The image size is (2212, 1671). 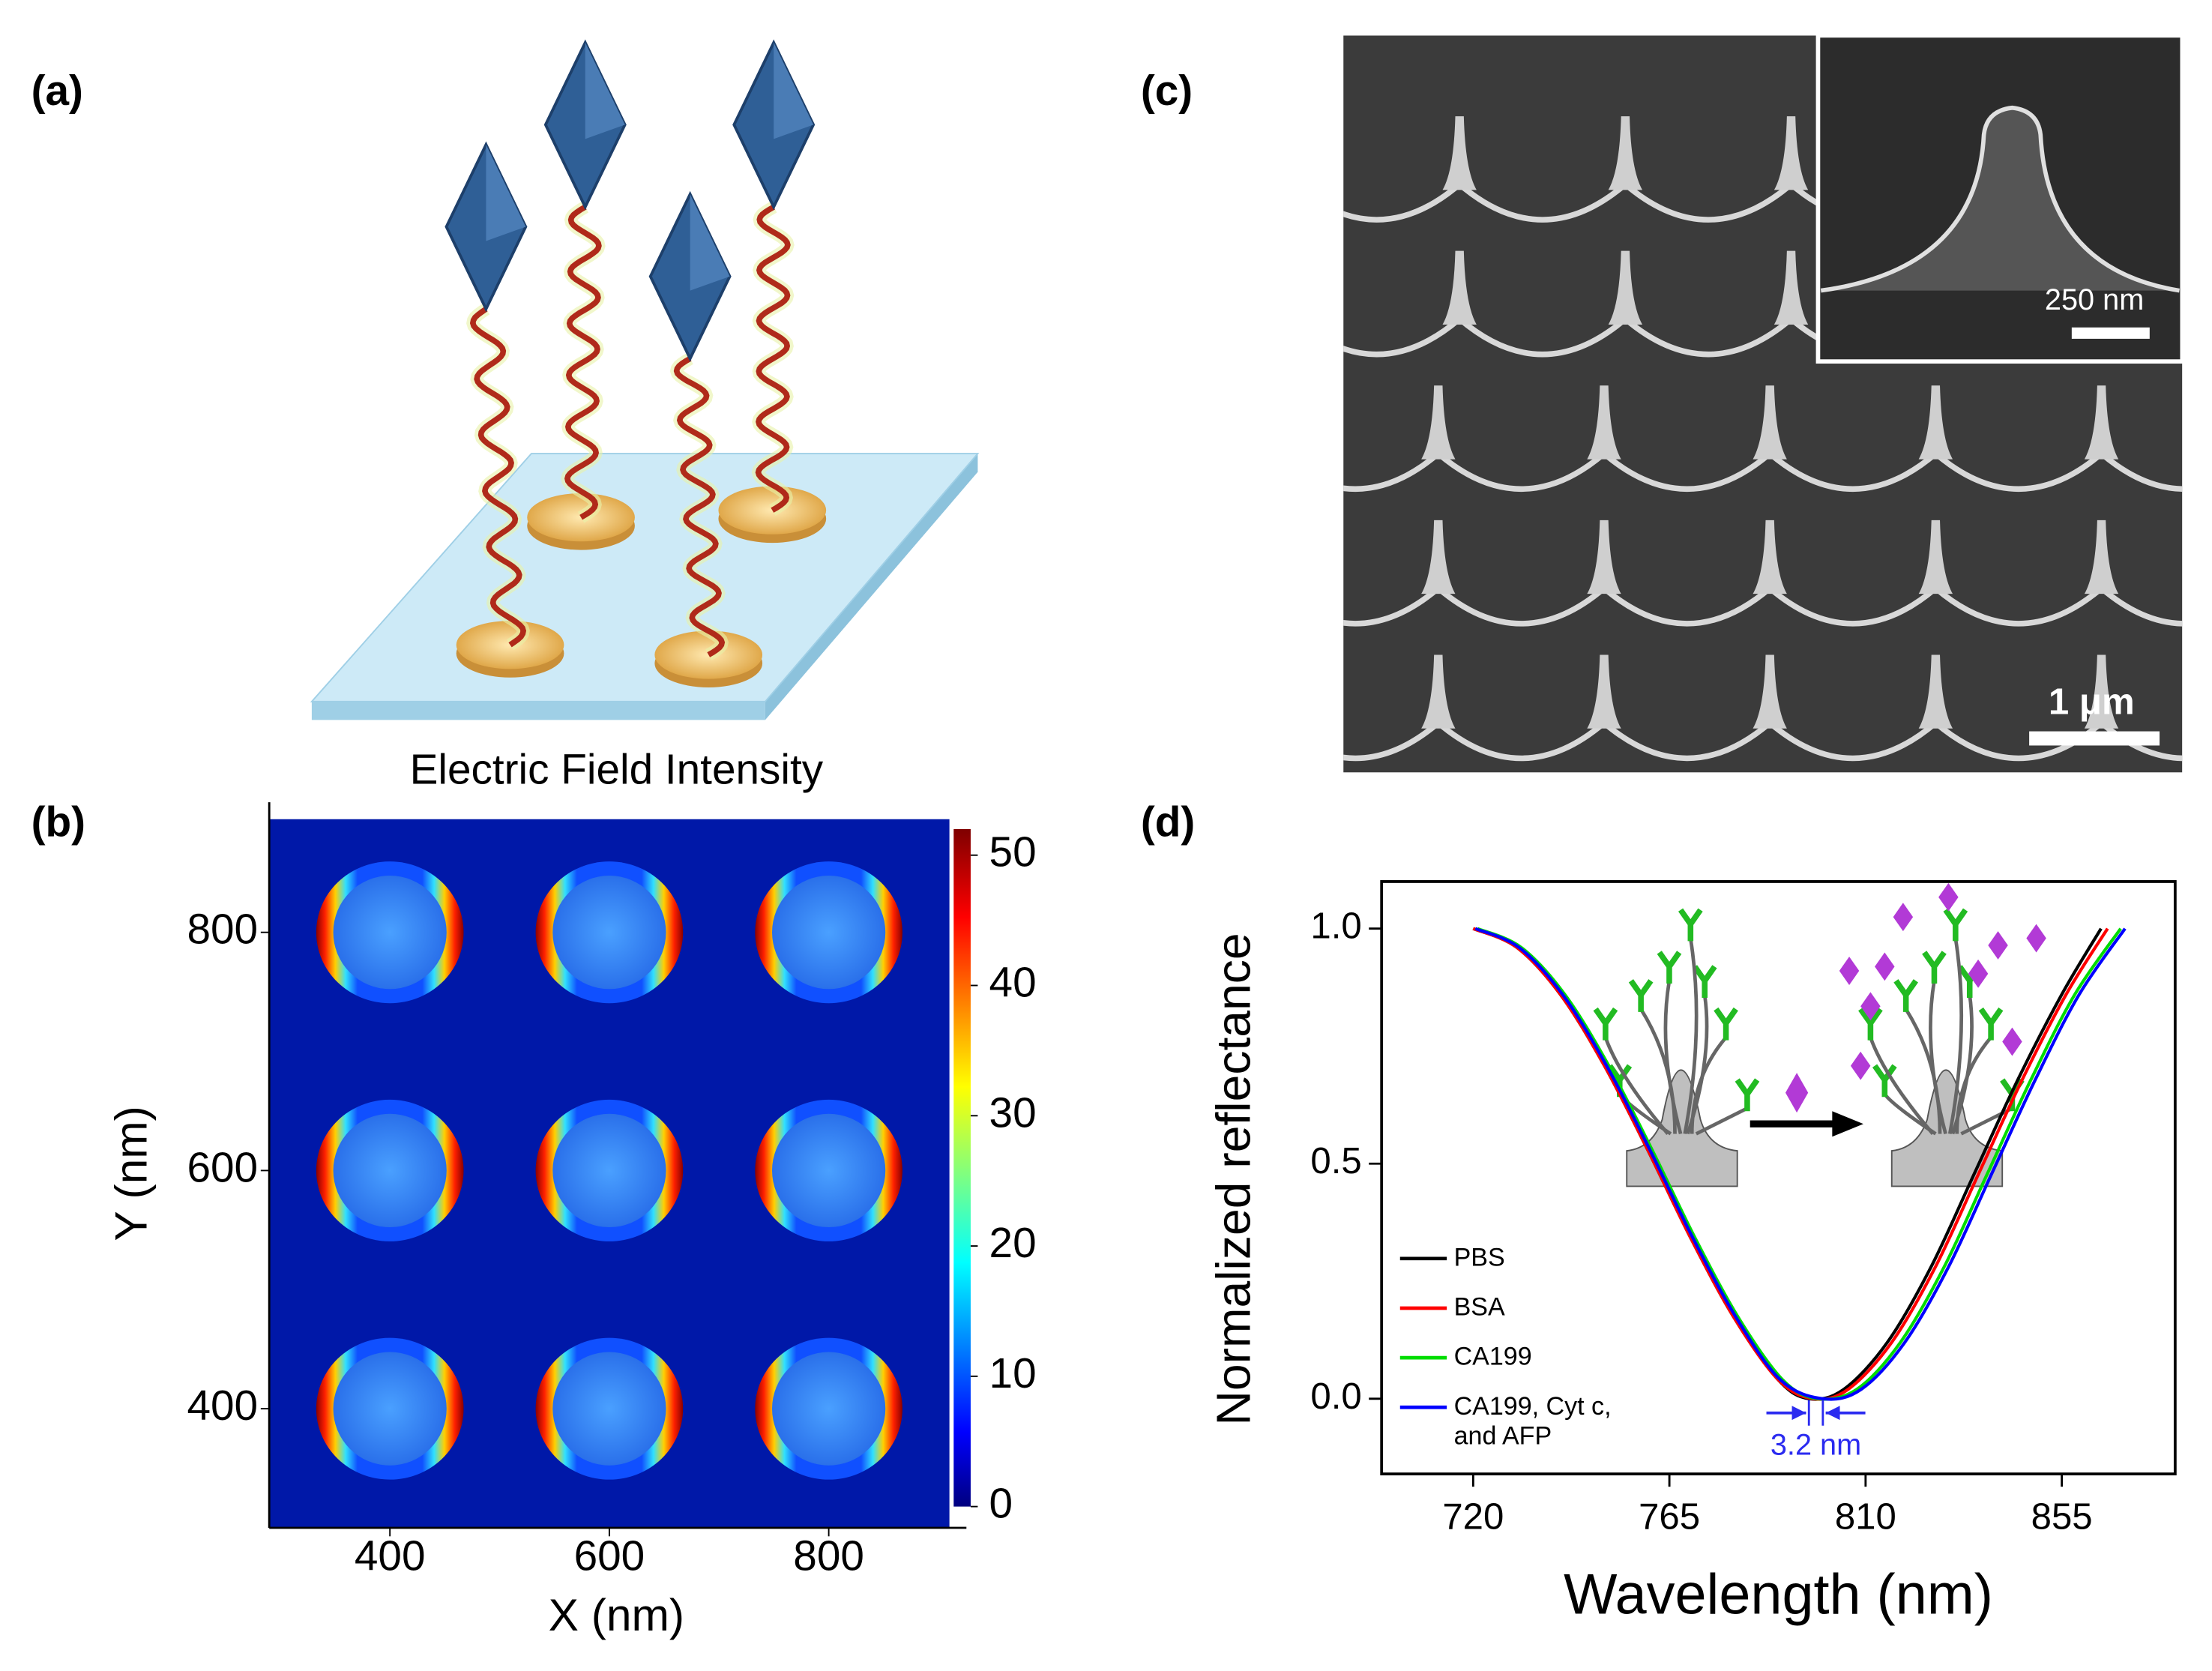 I want to click on x-tick-label: 800, so click(x=828, y=1557).